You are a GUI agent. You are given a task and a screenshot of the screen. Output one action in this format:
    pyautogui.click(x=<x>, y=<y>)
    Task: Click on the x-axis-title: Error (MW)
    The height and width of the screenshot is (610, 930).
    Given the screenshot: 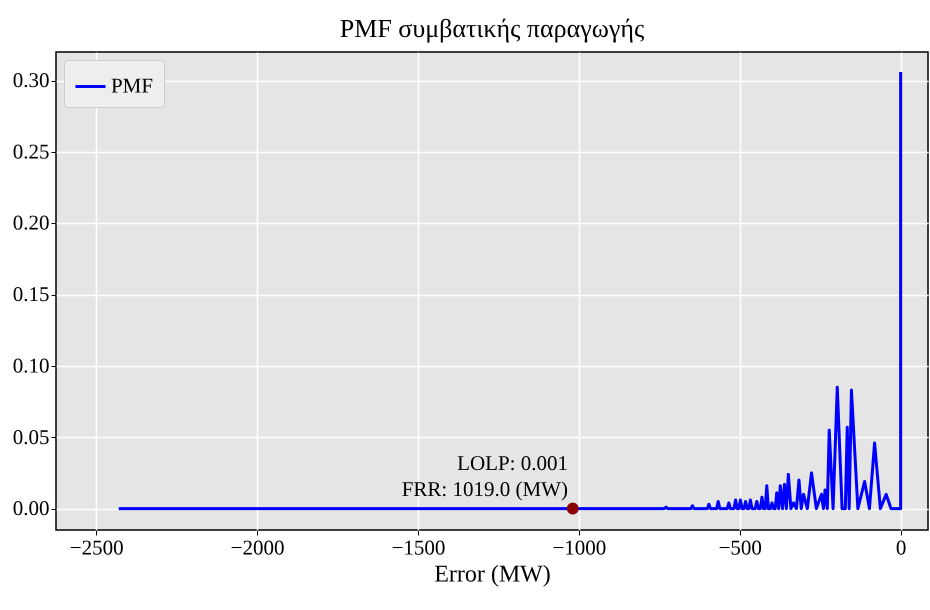 What is the action you would take?
    pyautogui.click(x=492, y=575)
    